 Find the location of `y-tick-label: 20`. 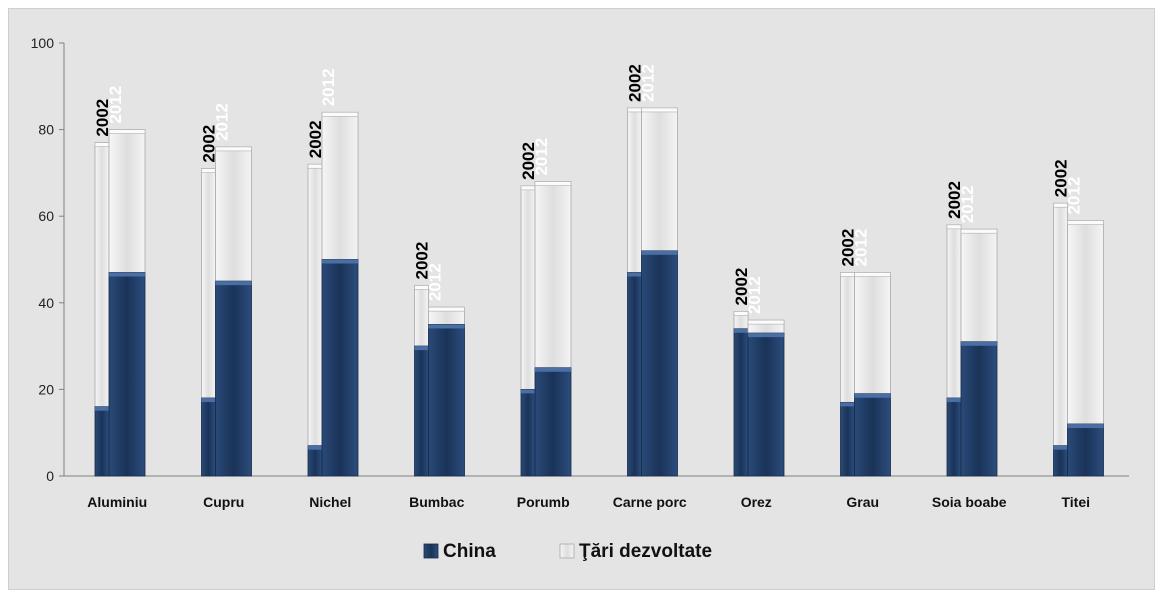

y-tick-label: 20 is located at coordinates (46, 389).